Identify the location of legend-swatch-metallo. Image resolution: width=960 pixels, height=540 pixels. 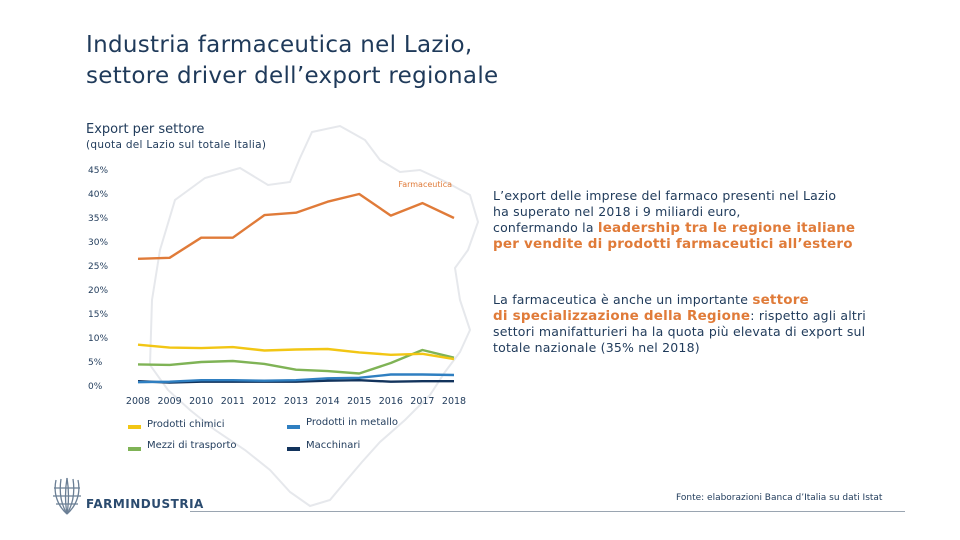
(293, 427).